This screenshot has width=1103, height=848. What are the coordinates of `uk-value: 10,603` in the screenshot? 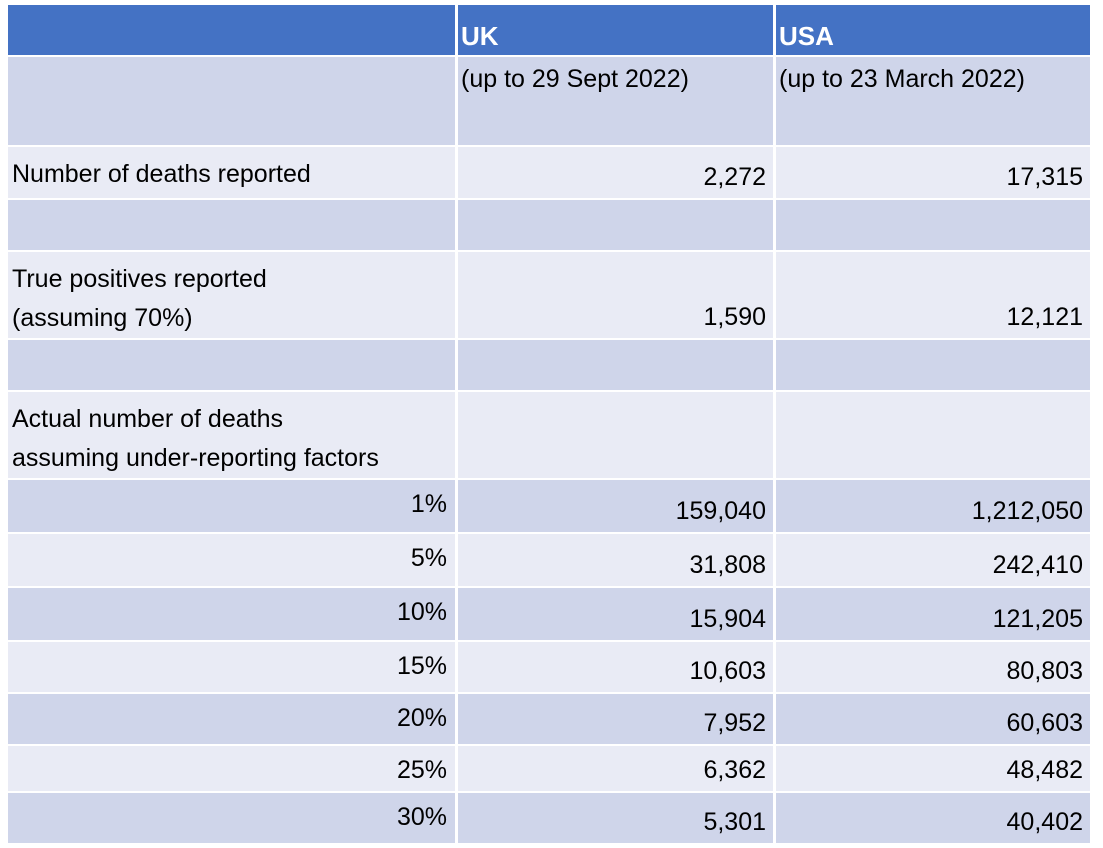 It's located at (615, 667).